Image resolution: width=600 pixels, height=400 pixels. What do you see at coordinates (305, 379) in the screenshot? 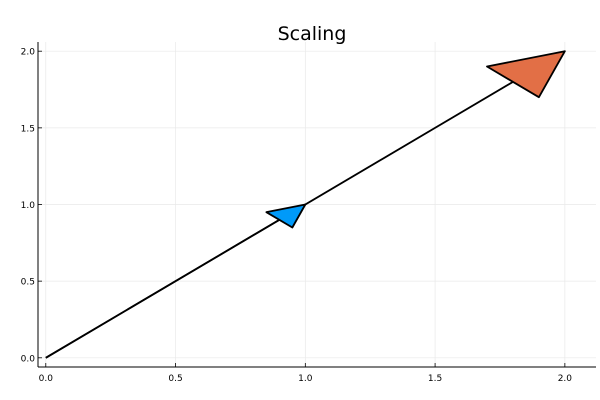
I see `x-tick-label-2: 1.0` at bounding box center [305, 379].